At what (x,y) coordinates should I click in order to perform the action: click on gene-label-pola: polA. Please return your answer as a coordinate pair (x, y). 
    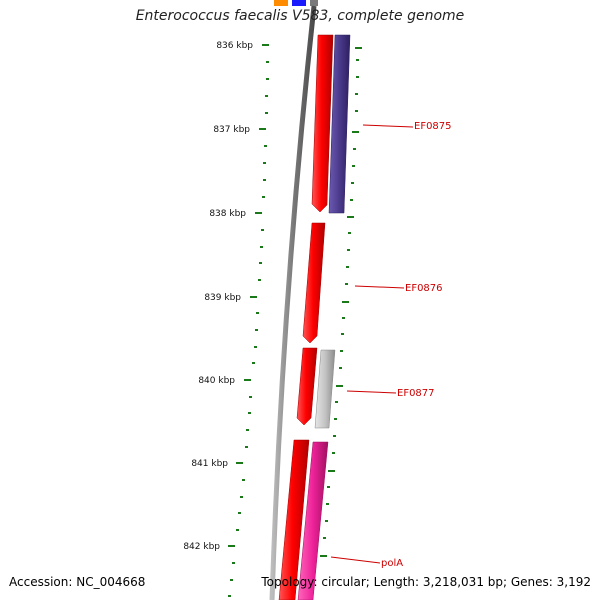
    Looking at the image, I should click on (392, 563).